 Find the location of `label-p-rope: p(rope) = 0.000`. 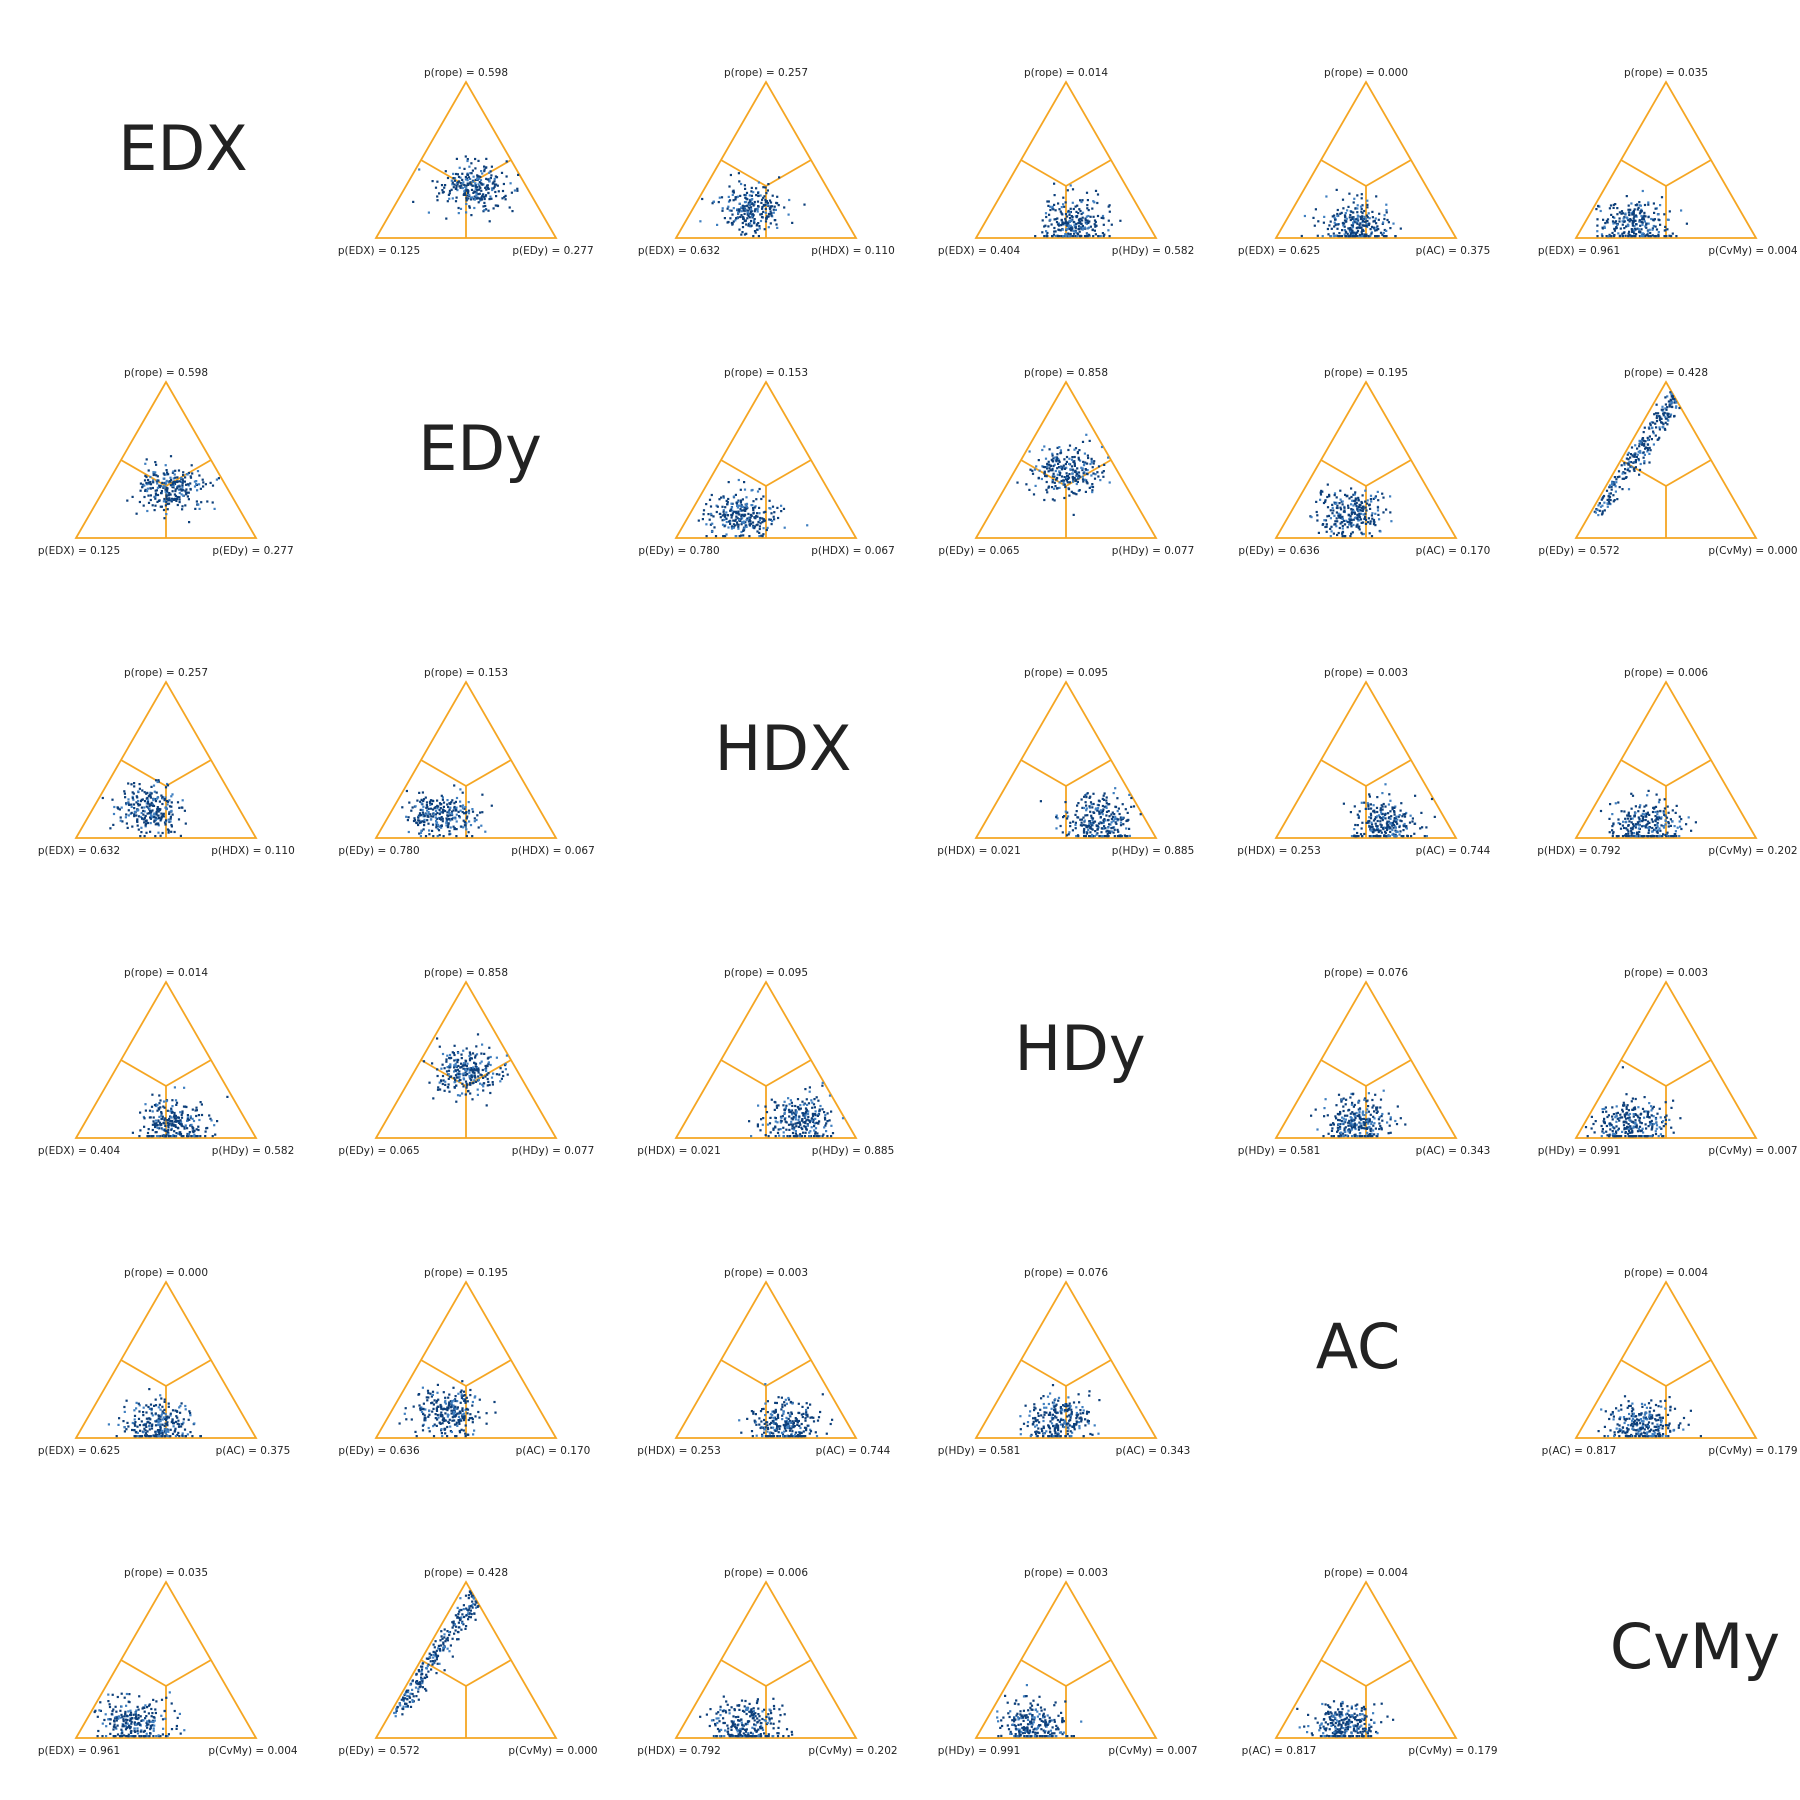

label-p-rope: p(rope) = 0.000 is located at coordinates (1366, 73).